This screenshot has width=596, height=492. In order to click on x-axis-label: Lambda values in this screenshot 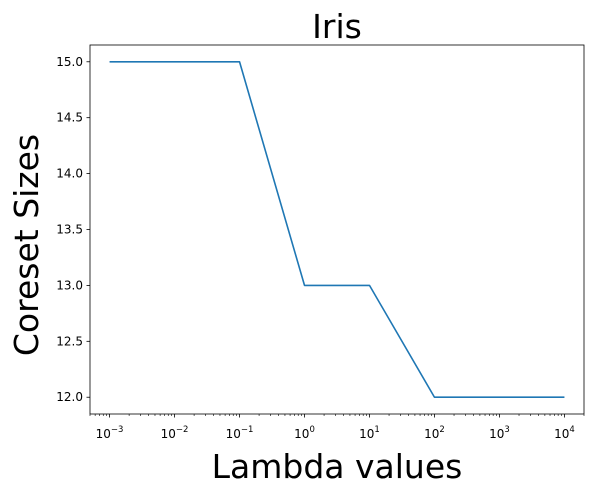, I will do `click(337, 466)`.